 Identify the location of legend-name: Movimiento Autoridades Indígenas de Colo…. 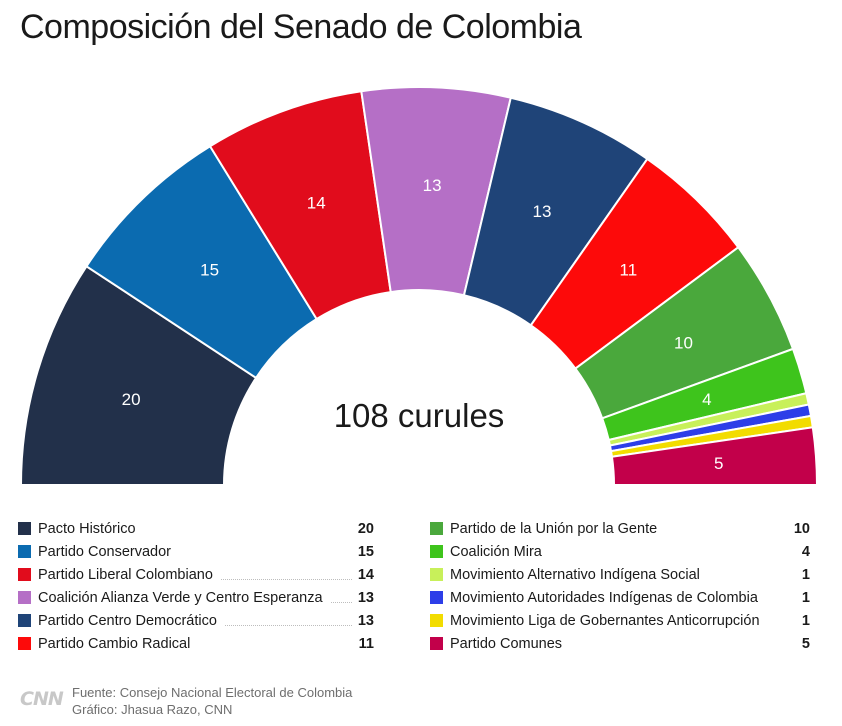
(605, 597).